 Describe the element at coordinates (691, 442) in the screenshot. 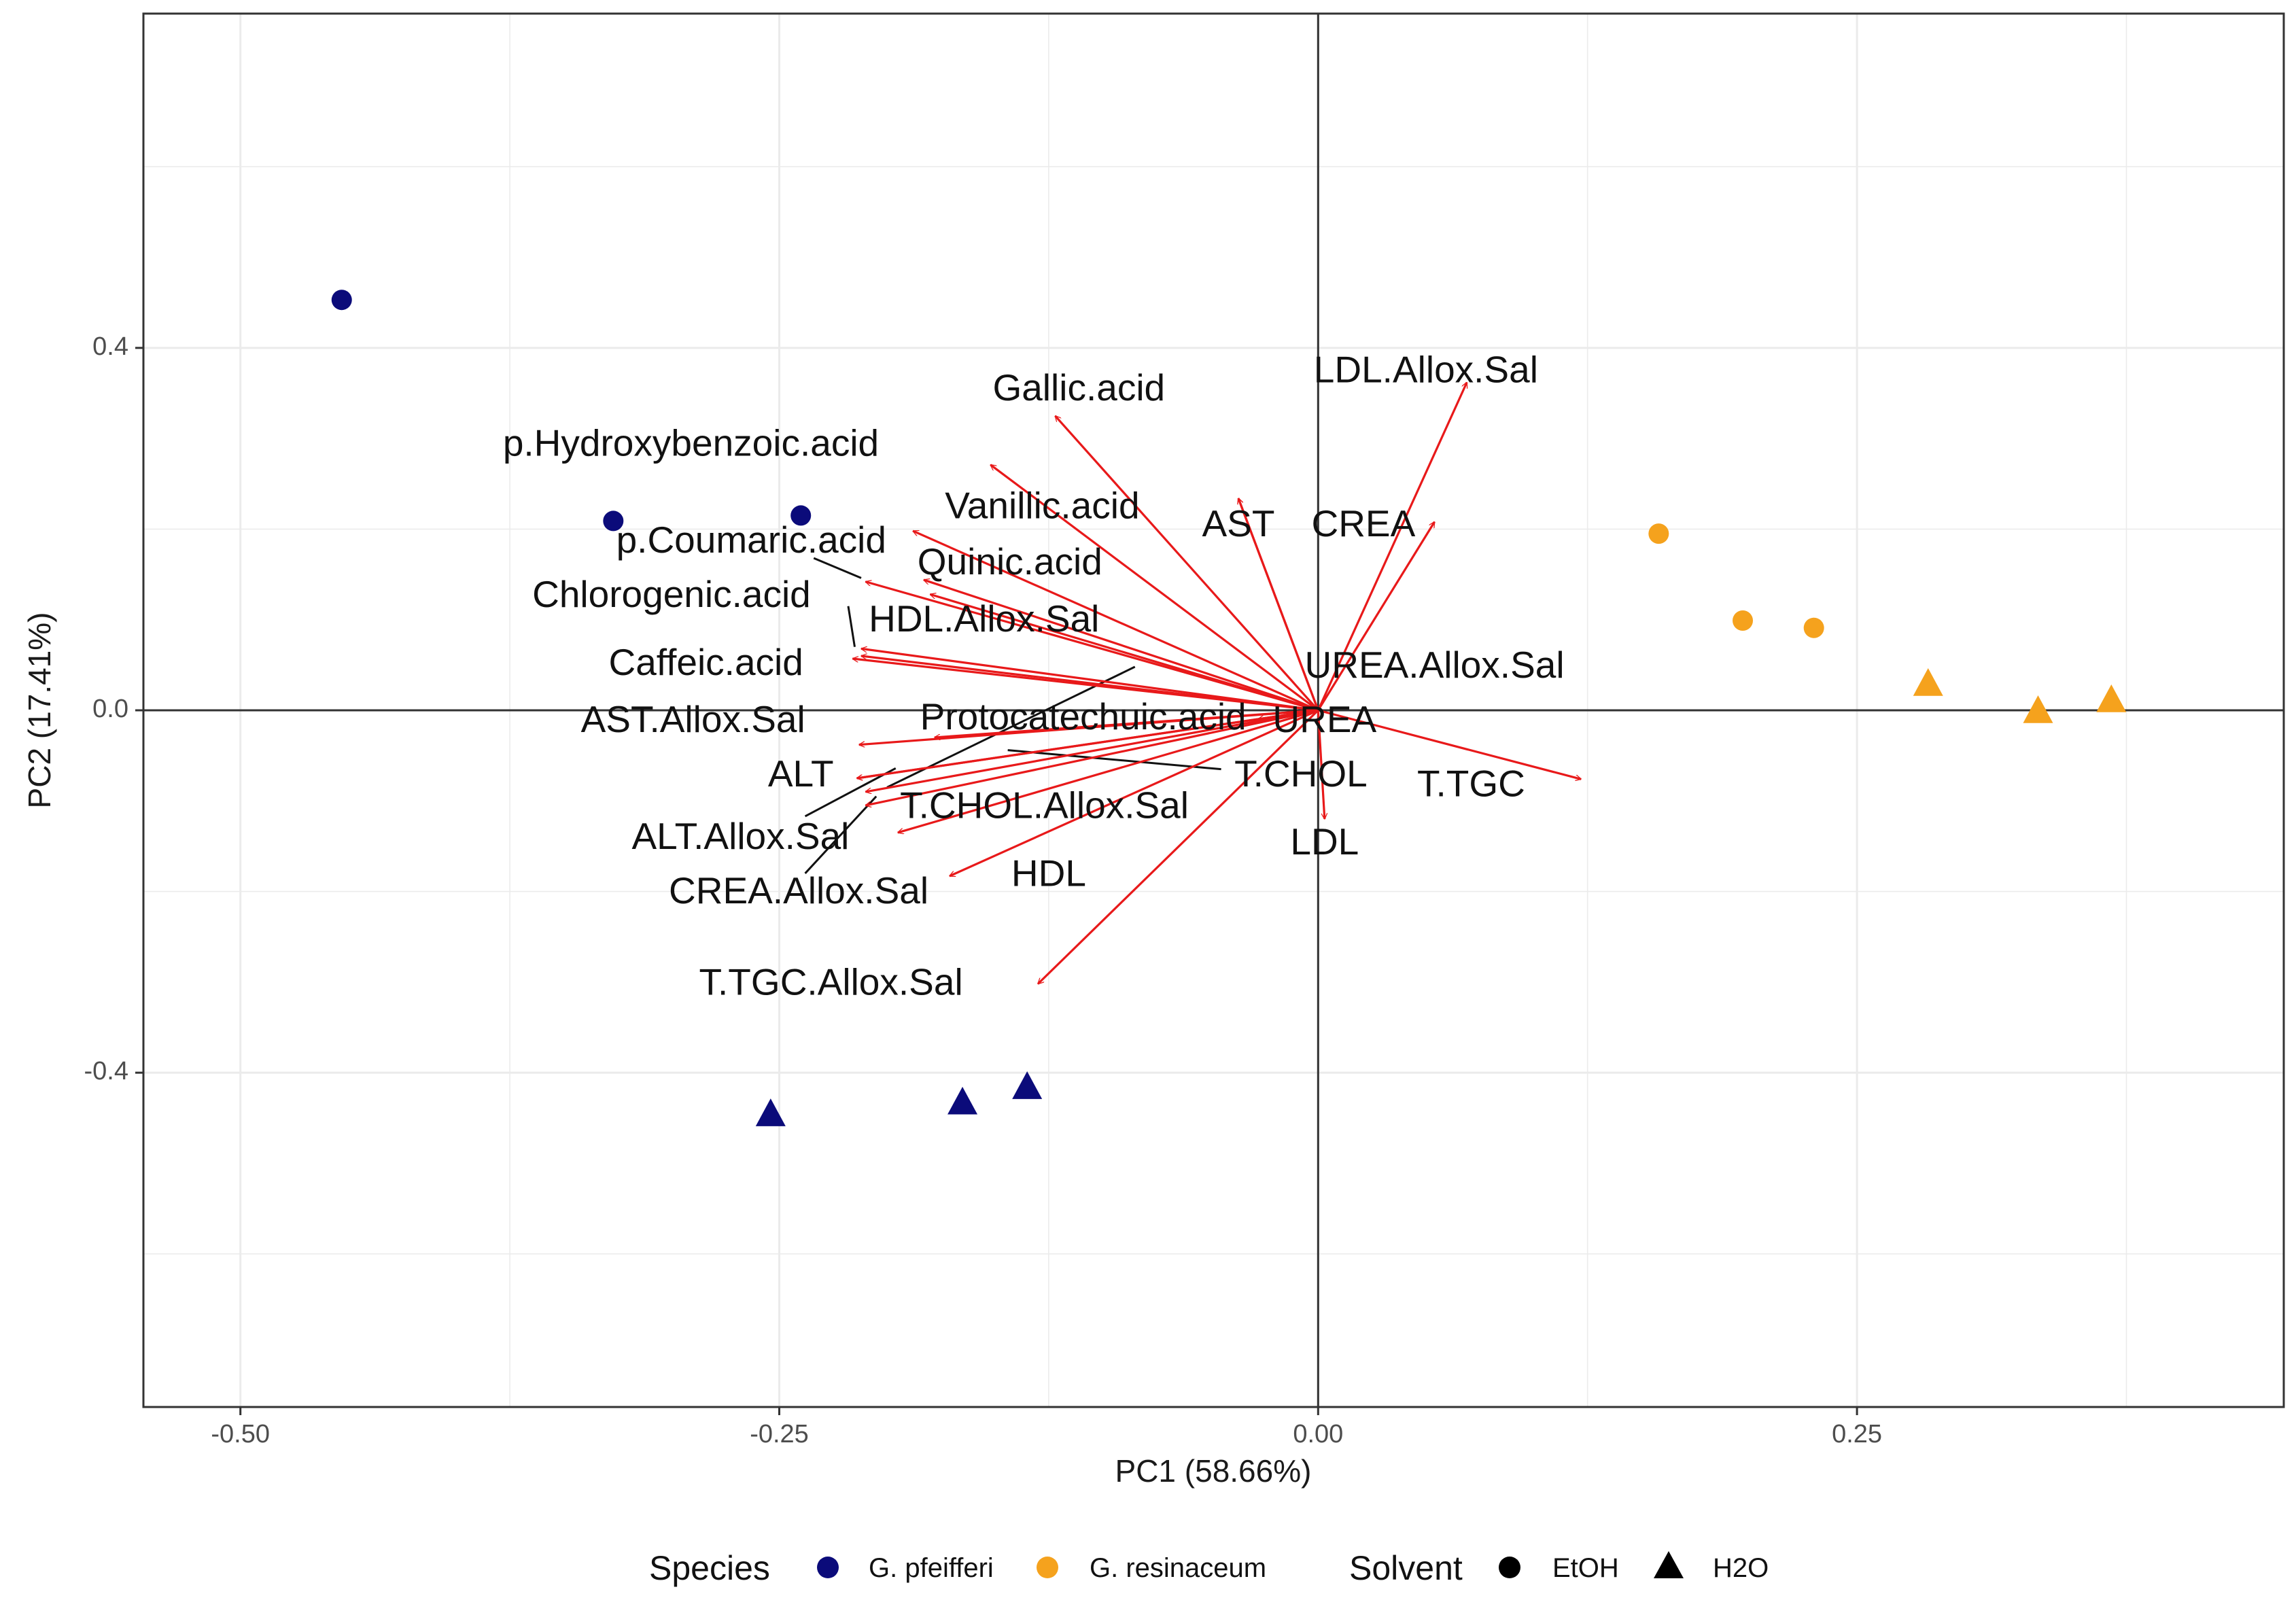

I see `label-p-hydroxybenzoic-acid: p.Hydroxybenzoic.acid` at that location.